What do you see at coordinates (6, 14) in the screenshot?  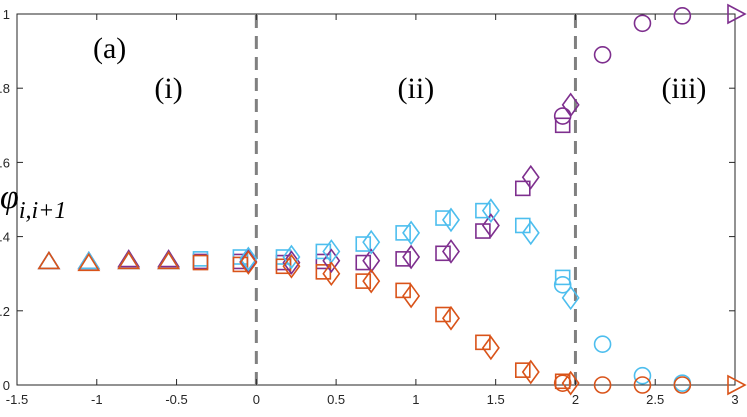 I see `y-tick-label: 1` at bounding box center [6, 14].